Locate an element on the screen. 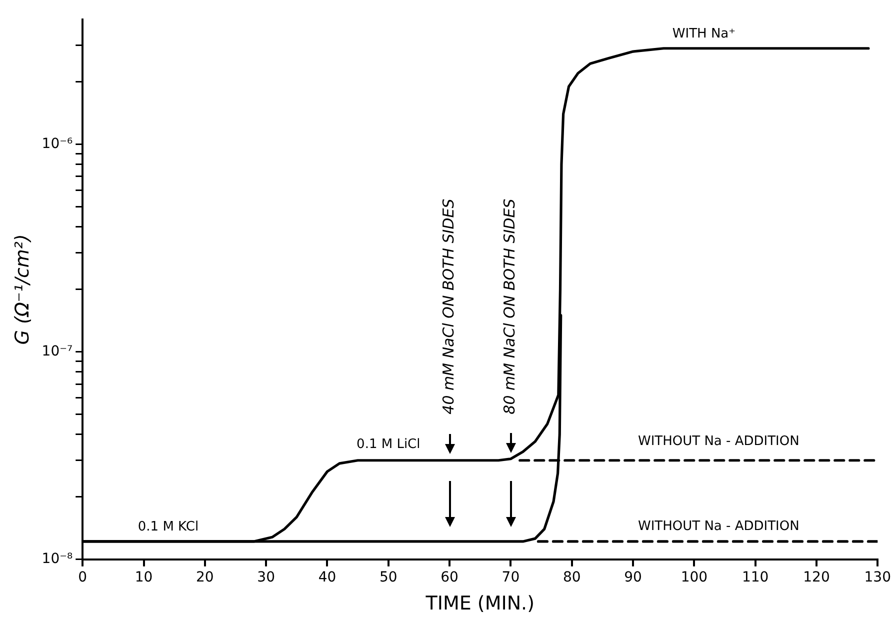 The image size is (894, 629). y-tick-label: 10⁻⁶ is located at coordinates (57, 144).